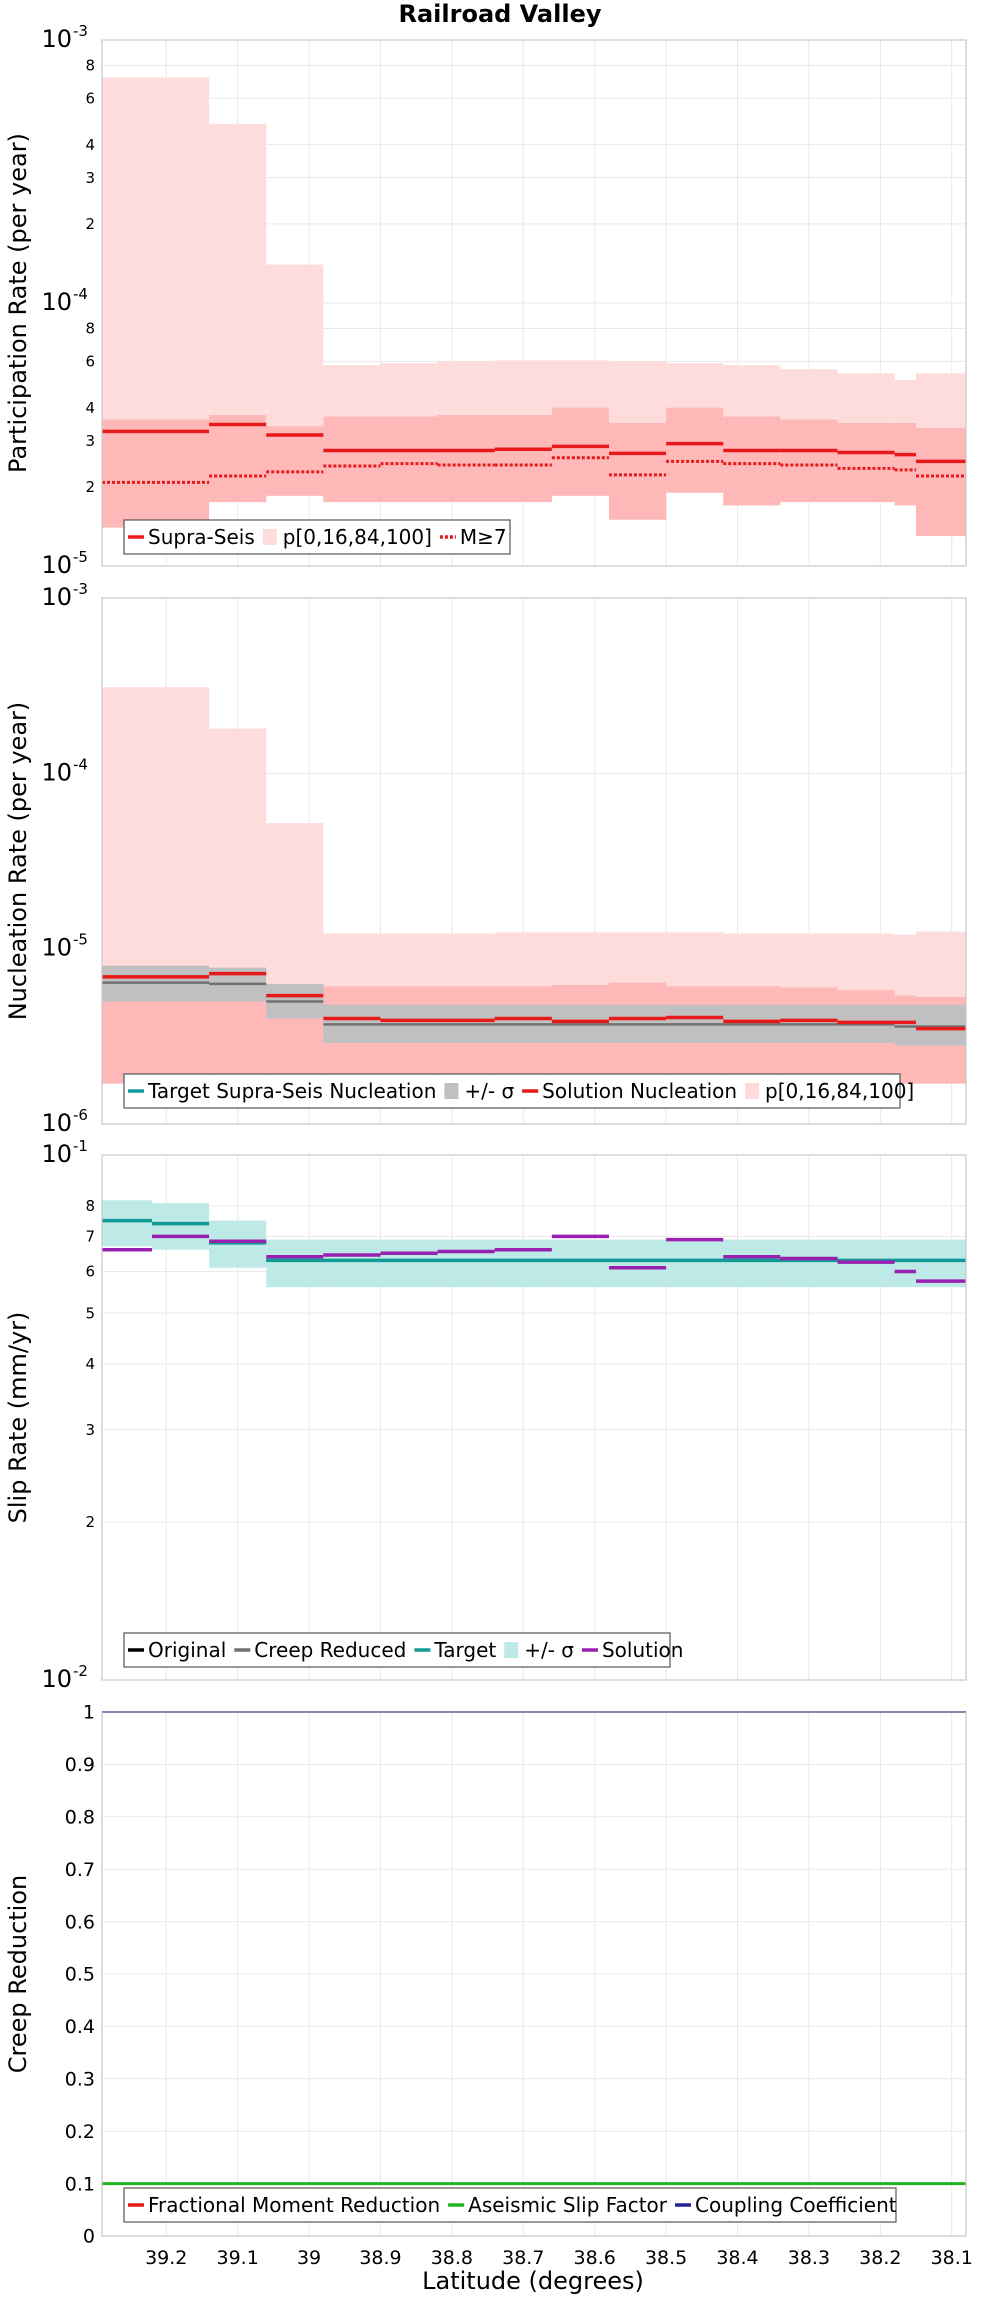 The image size is (1000, 2300). Describe the element at coordinates (309, 2258) in the screenshot. I see `x-tick-label: 39` at that location.